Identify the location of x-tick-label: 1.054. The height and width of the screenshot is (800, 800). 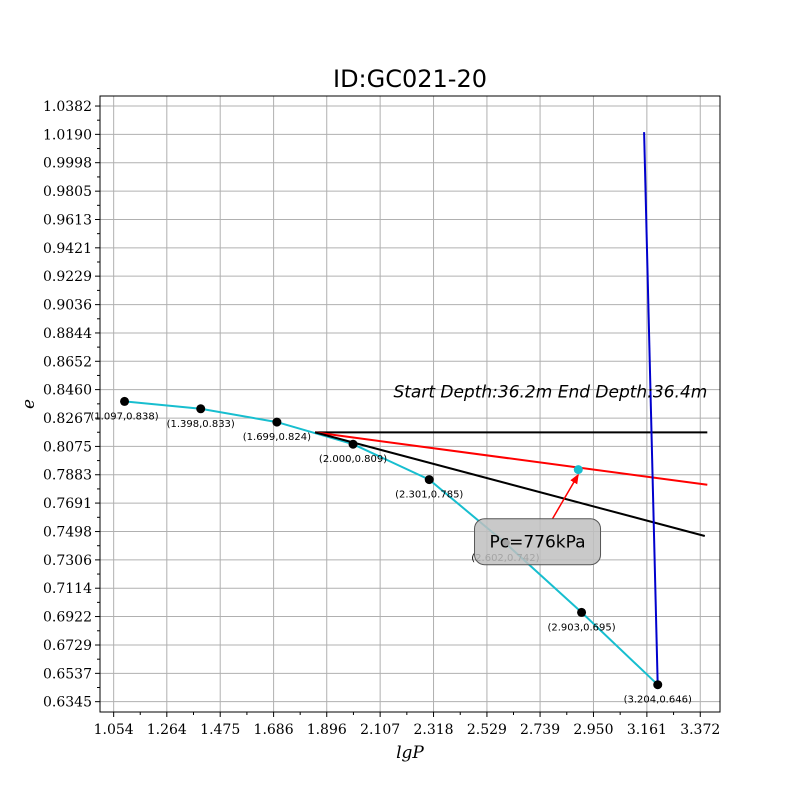
(114, 730).